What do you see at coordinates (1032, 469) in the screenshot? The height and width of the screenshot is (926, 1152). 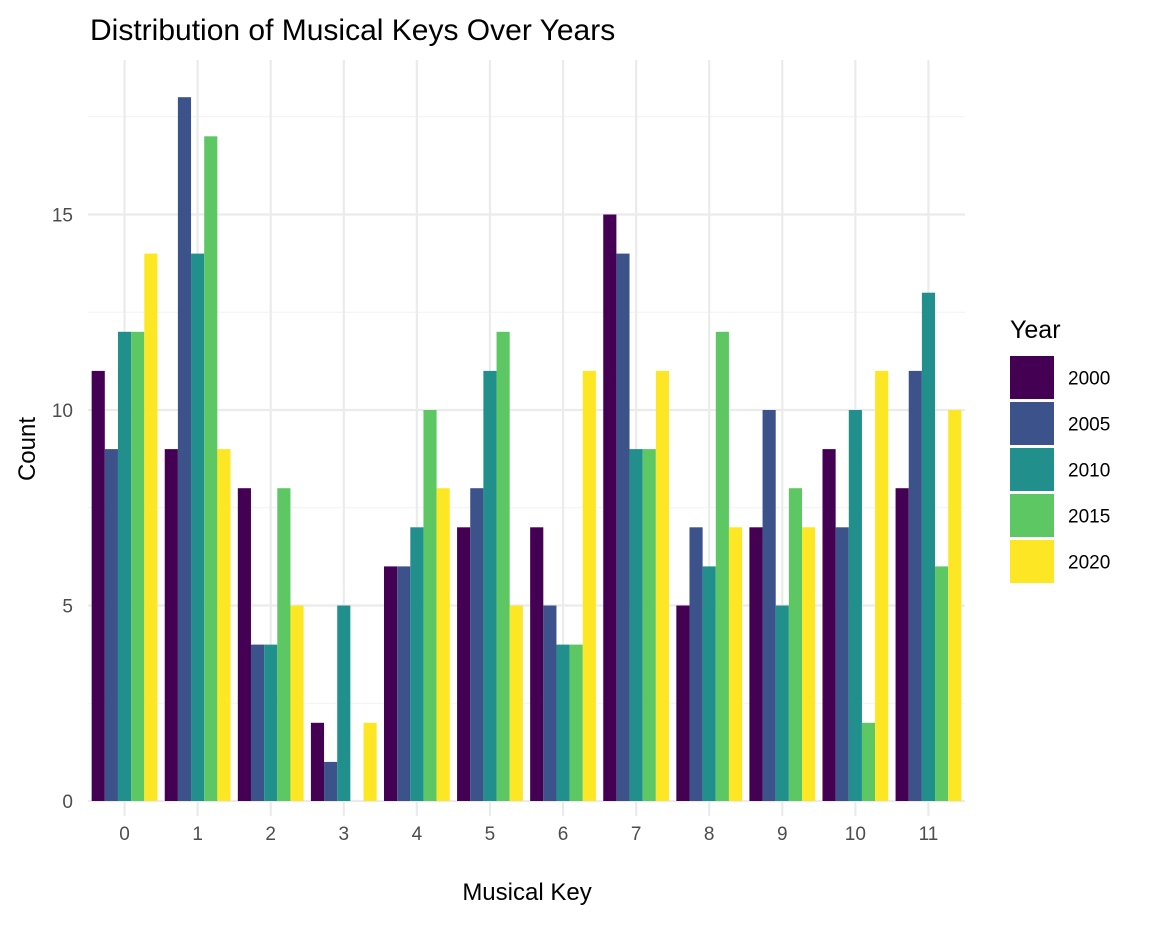 I see `legend-key-2010` at bounding box center [1032, 469].